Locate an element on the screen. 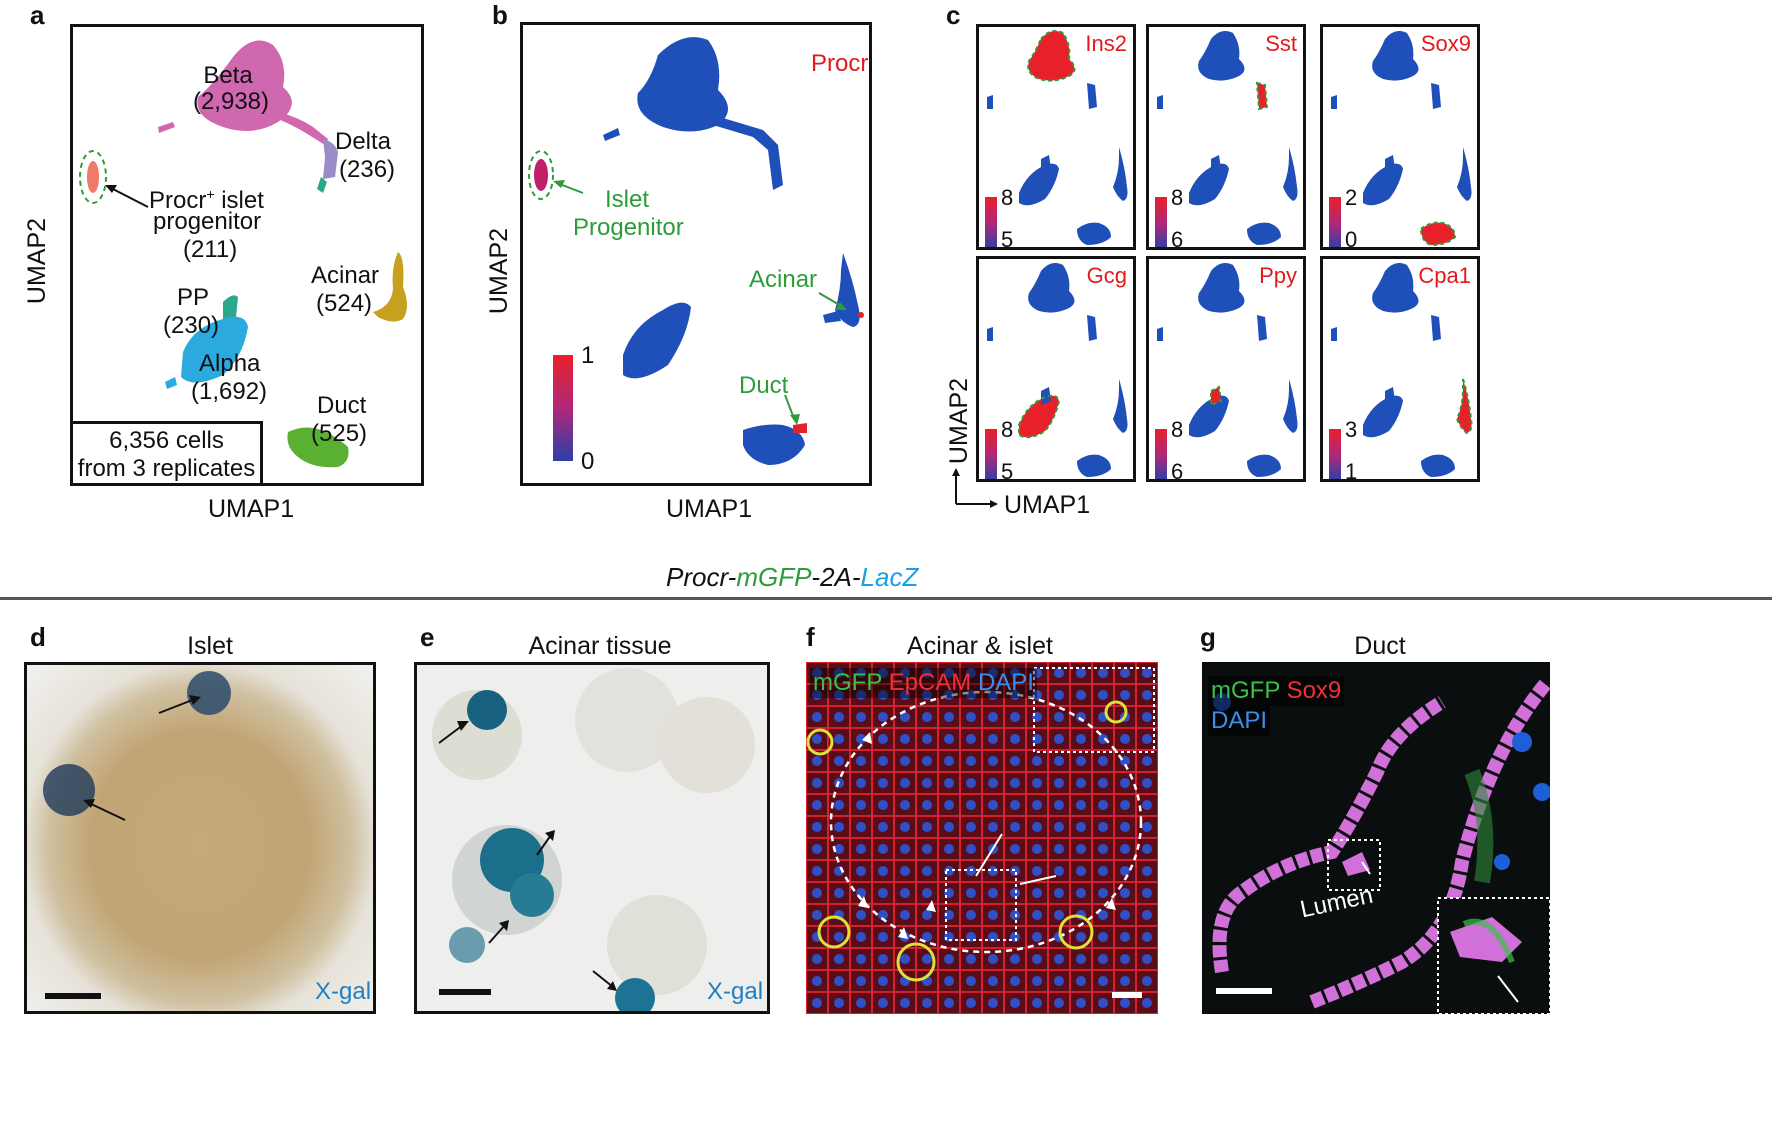 The width and height of the screenshot is (1772, 1147). umap2-axis-a: UMAP2 is located at coordinates (37, 261).